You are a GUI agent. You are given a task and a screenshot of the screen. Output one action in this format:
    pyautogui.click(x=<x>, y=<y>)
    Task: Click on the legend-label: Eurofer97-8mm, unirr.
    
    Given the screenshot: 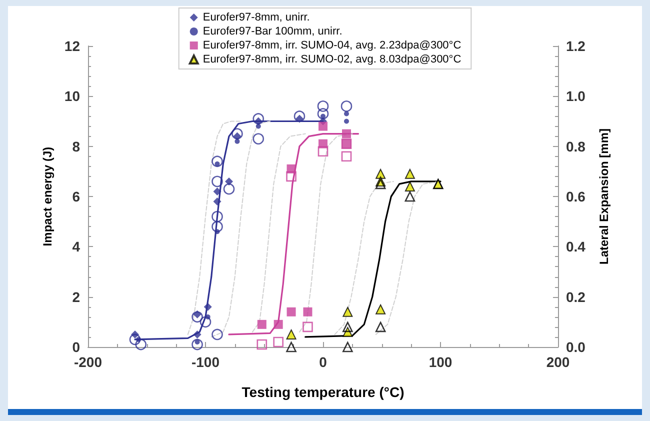 What is the action you would take?
    pyautogui.click(x=256, y=18)
    